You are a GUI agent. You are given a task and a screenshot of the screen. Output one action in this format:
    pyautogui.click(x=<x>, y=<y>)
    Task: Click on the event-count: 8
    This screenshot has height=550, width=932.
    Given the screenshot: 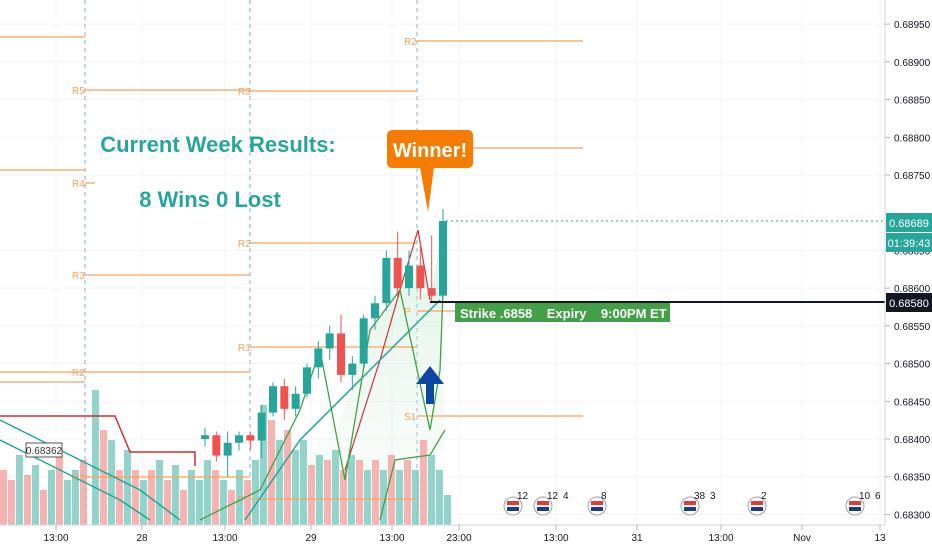 What is the action you would take?
    pyautogui.click(x=604, y=496)
    